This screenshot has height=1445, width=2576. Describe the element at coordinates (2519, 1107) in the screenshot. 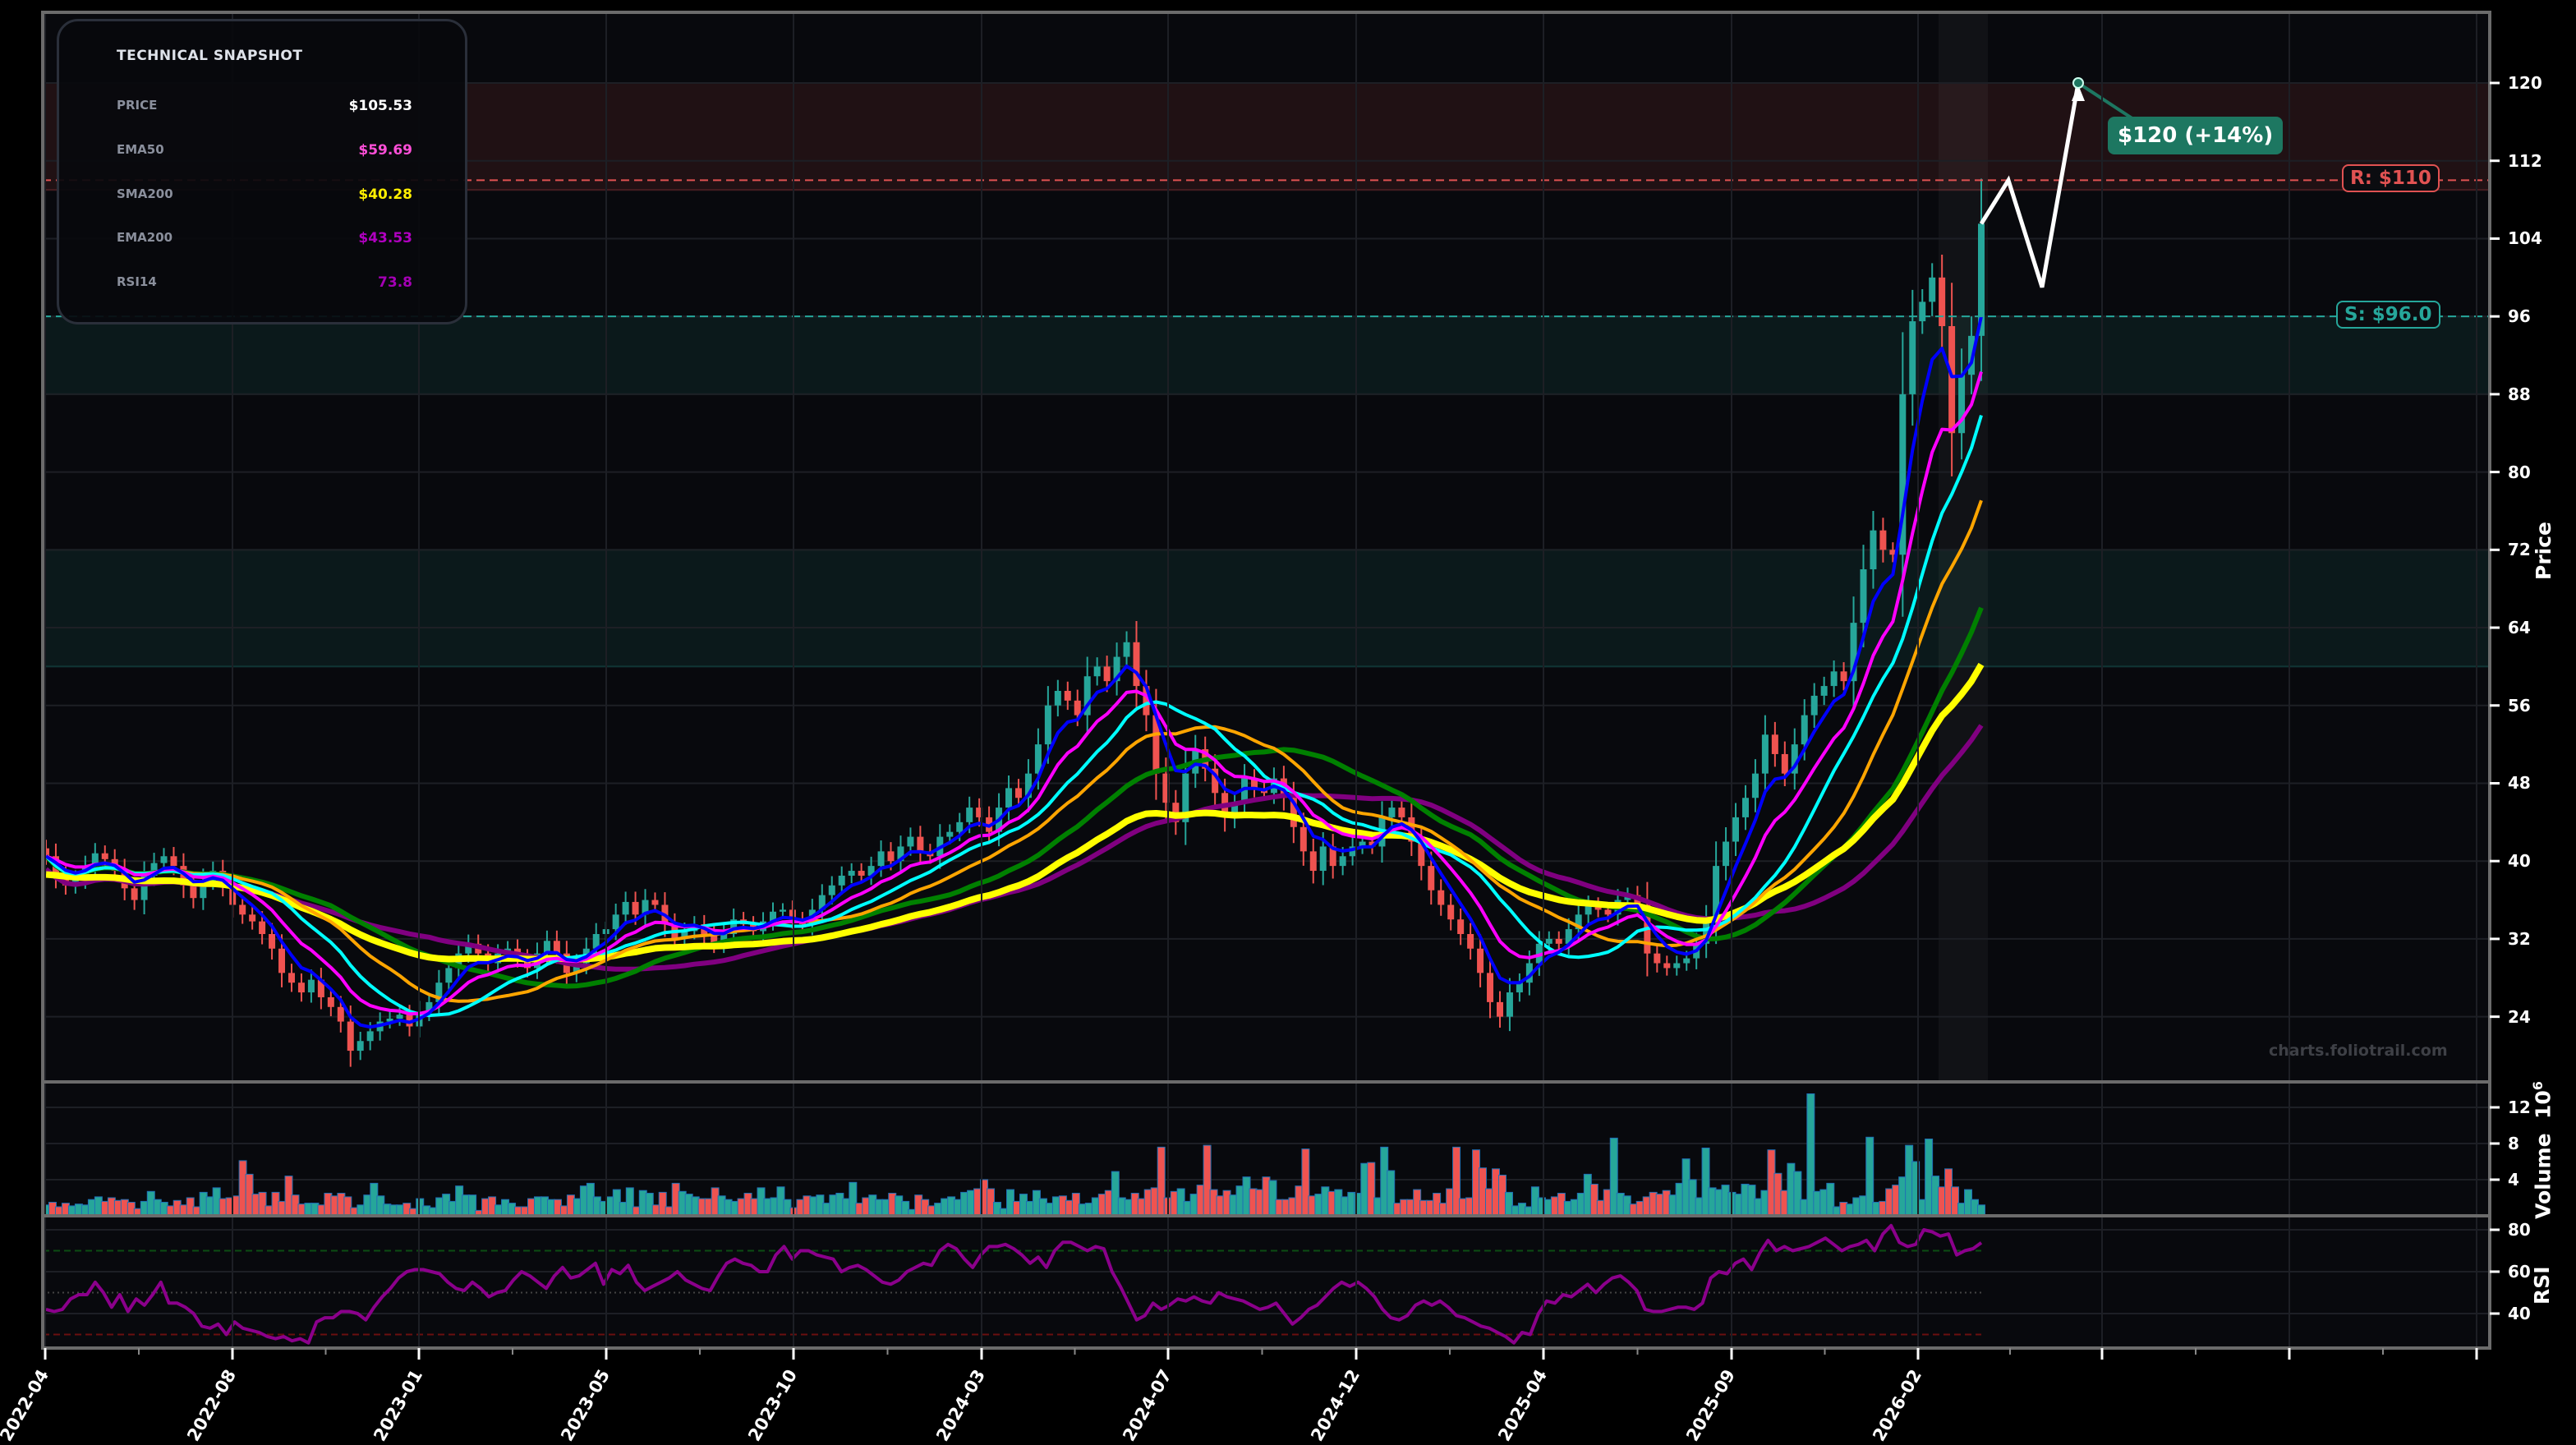

I see `volume-tick-label: 12` at that location.